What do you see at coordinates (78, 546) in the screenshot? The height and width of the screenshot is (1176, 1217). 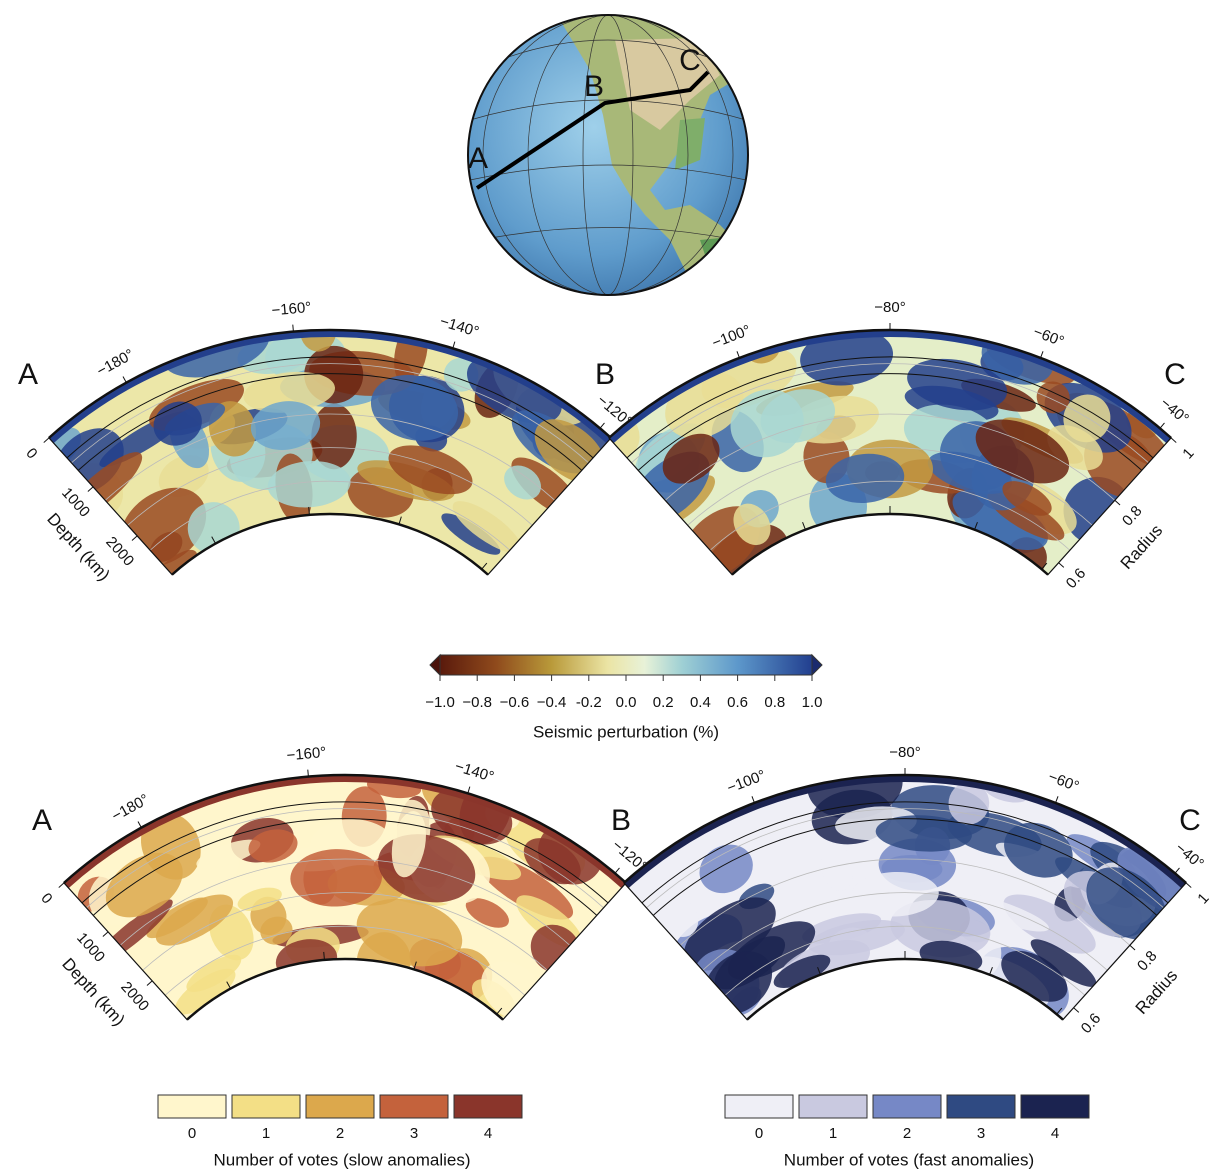 I see `axis-label: Depth (km)` at bounding box center [78, 546].